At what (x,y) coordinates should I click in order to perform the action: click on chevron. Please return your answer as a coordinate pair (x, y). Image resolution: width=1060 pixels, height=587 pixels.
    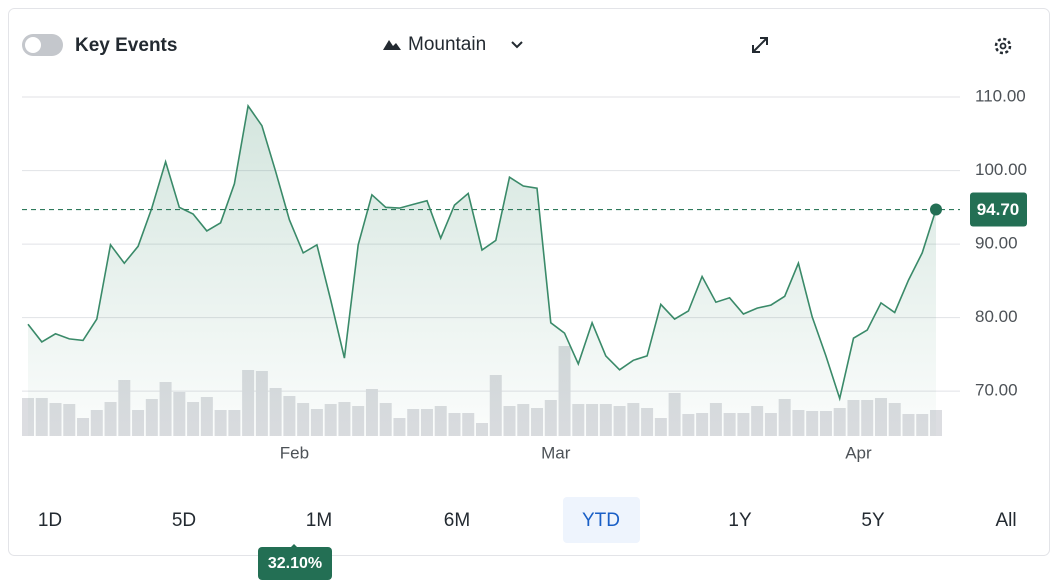
    Looking at the image, I should click on (517, 45).